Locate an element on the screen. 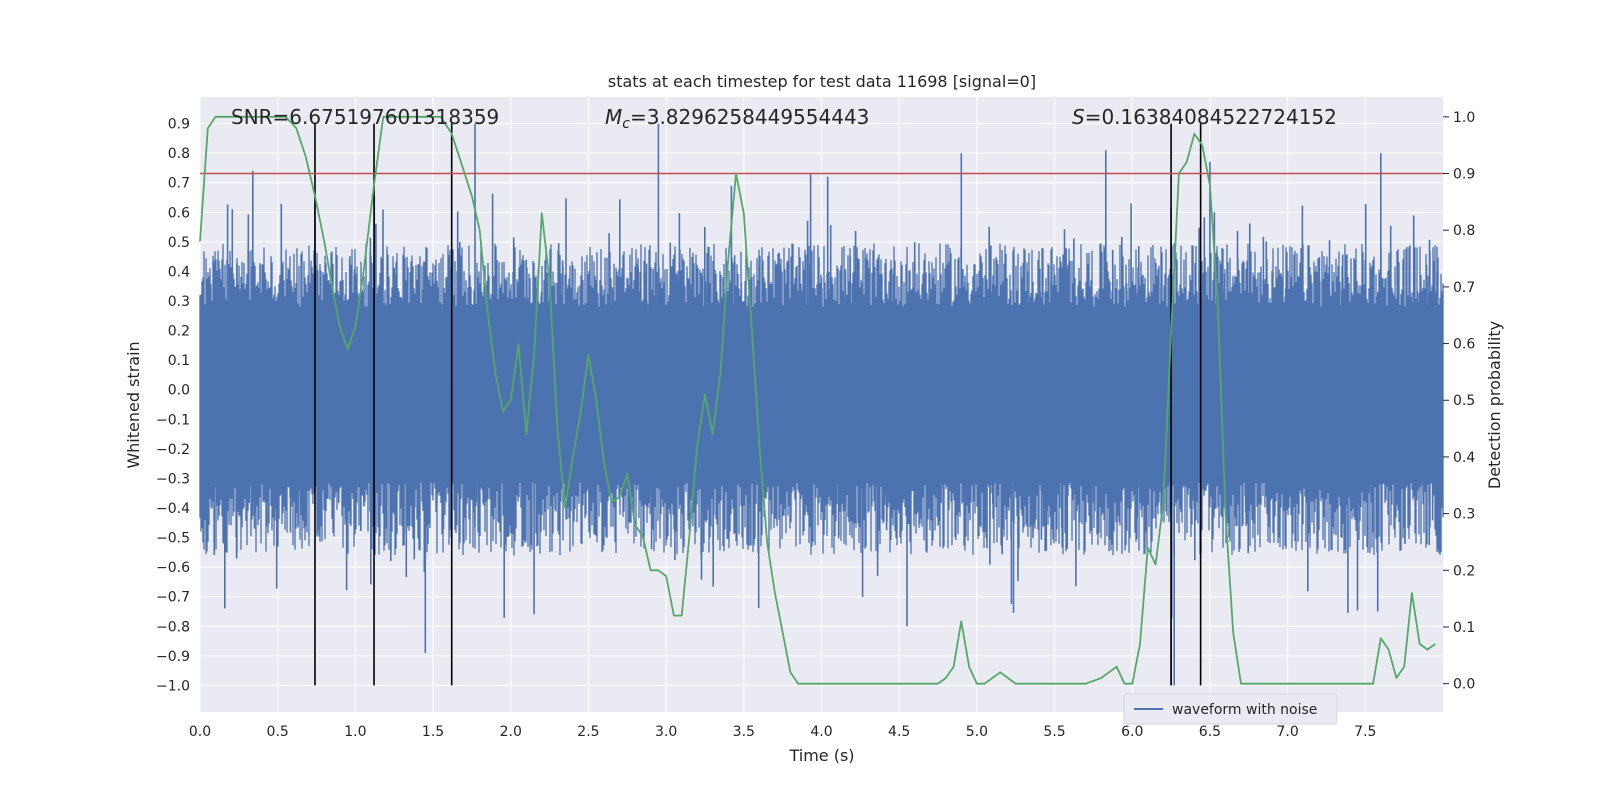 Image resolution: width=1600 pixels, height=800 pixels. s-symbol: S is located at coordinates (1078, 117).